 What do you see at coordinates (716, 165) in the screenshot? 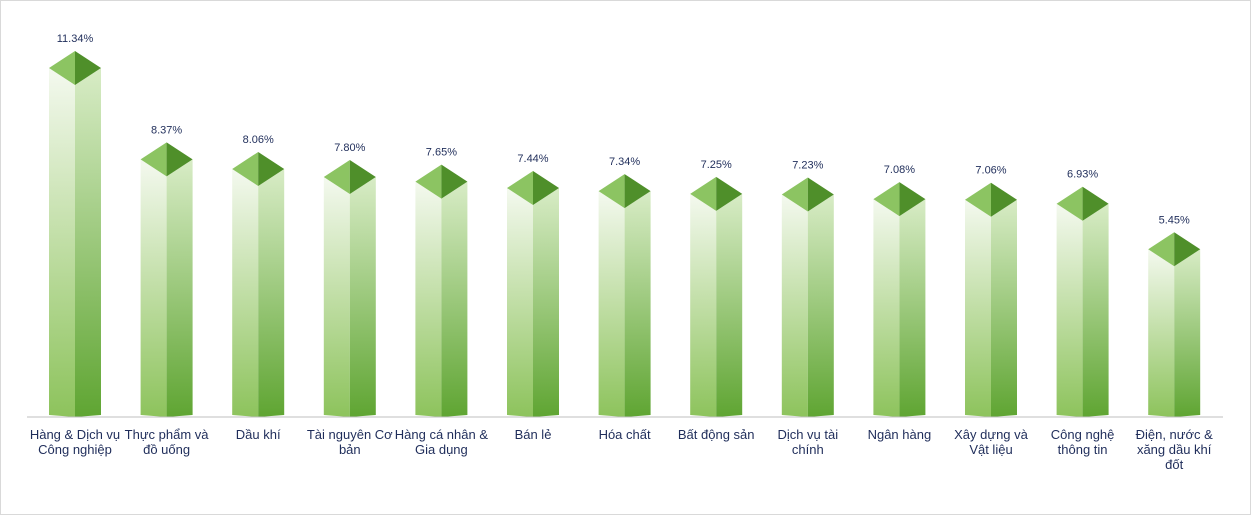
I see `data-label: 7.25%` at bounding box center [716, 165].